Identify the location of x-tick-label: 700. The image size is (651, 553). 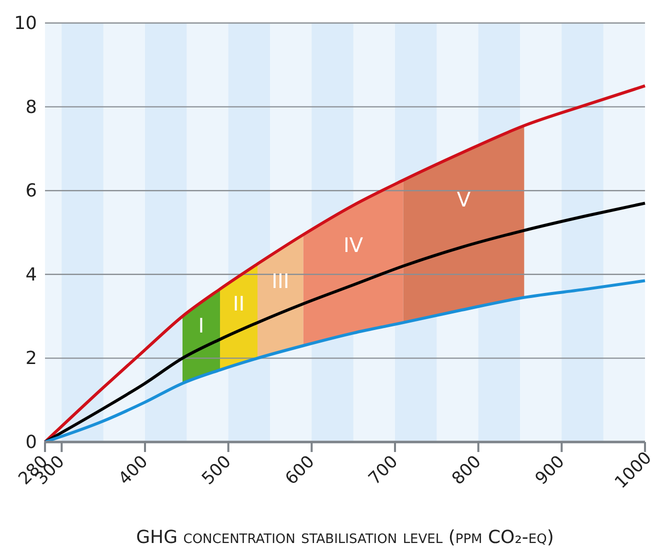
(383, 471).